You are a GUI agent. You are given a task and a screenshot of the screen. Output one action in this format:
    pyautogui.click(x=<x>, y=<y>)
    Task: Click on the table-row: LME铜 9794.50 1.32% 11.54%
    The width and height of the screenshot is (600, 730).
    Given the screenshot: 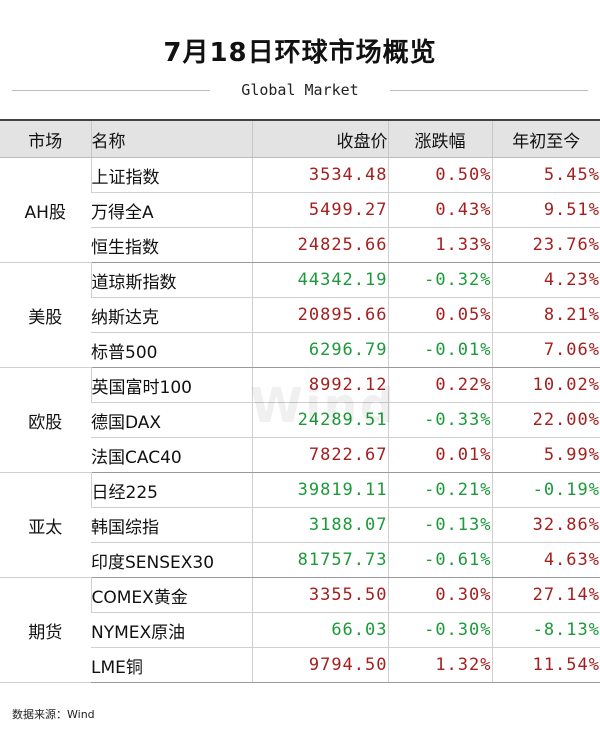 What is the action you would take?
    pyautogui.click(x=300, y=665)
    